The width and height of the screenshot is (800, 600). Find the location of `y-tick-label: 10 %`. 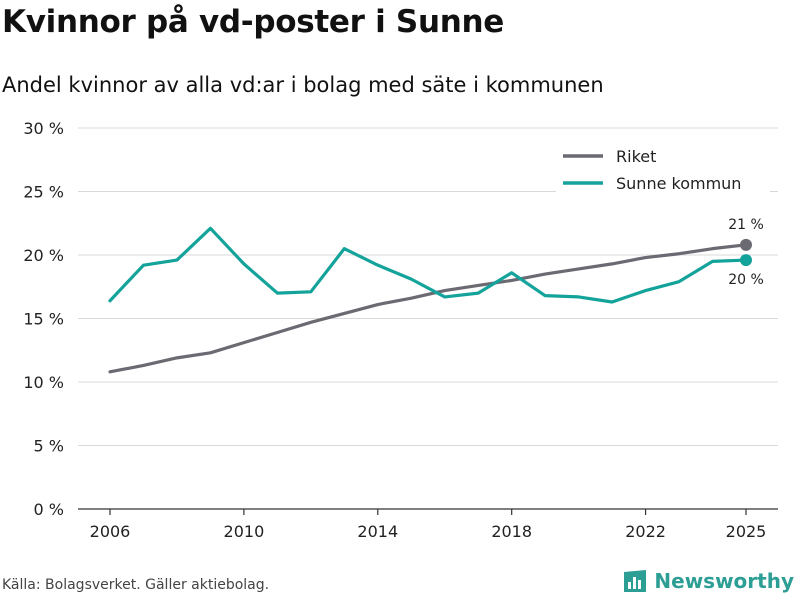

y-tick-label: 10 % is located at coordinates (43, 382).